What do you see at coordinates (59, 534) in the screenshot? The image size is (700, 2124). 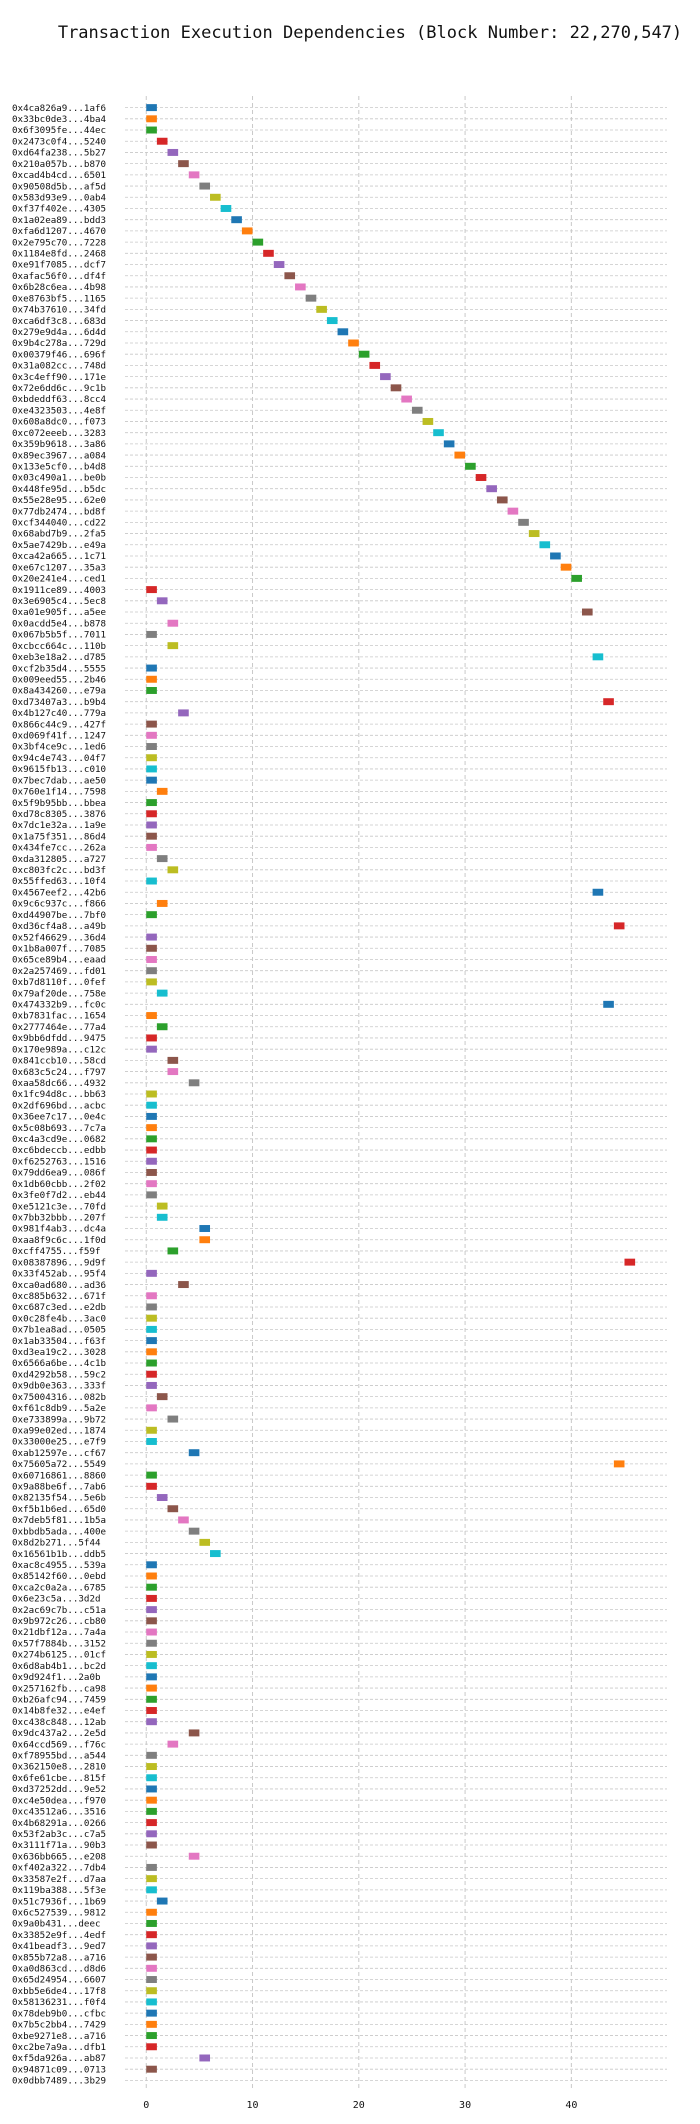 I see `transaction-label: 0x68abd7b9...2fa5` at bounding box center [59, 534].